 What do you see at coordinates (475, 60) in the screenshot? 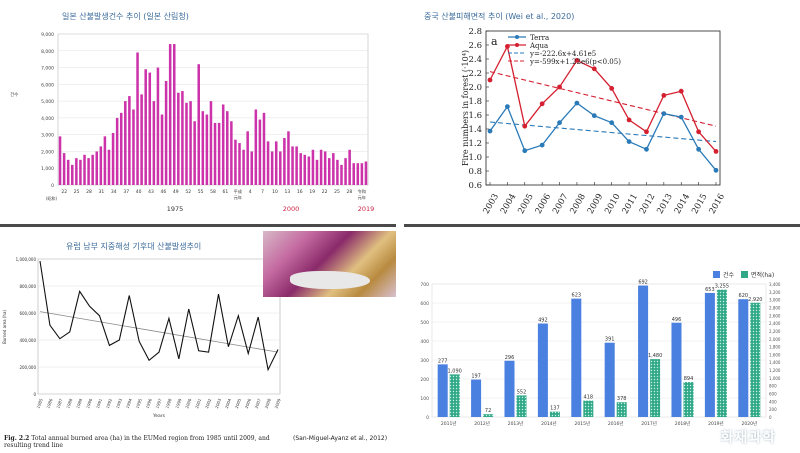
I see `y-tick-label: 2.4` at bounding box center [475, 60].